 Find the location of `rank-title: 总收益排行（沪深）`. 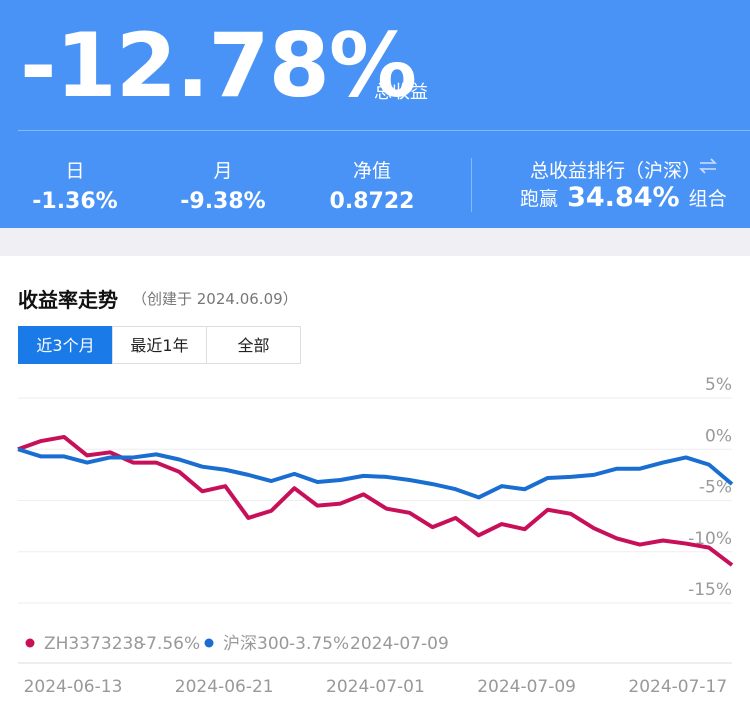

rank-title: 总收益排行（沪深） is located at coordinates (616, 171).